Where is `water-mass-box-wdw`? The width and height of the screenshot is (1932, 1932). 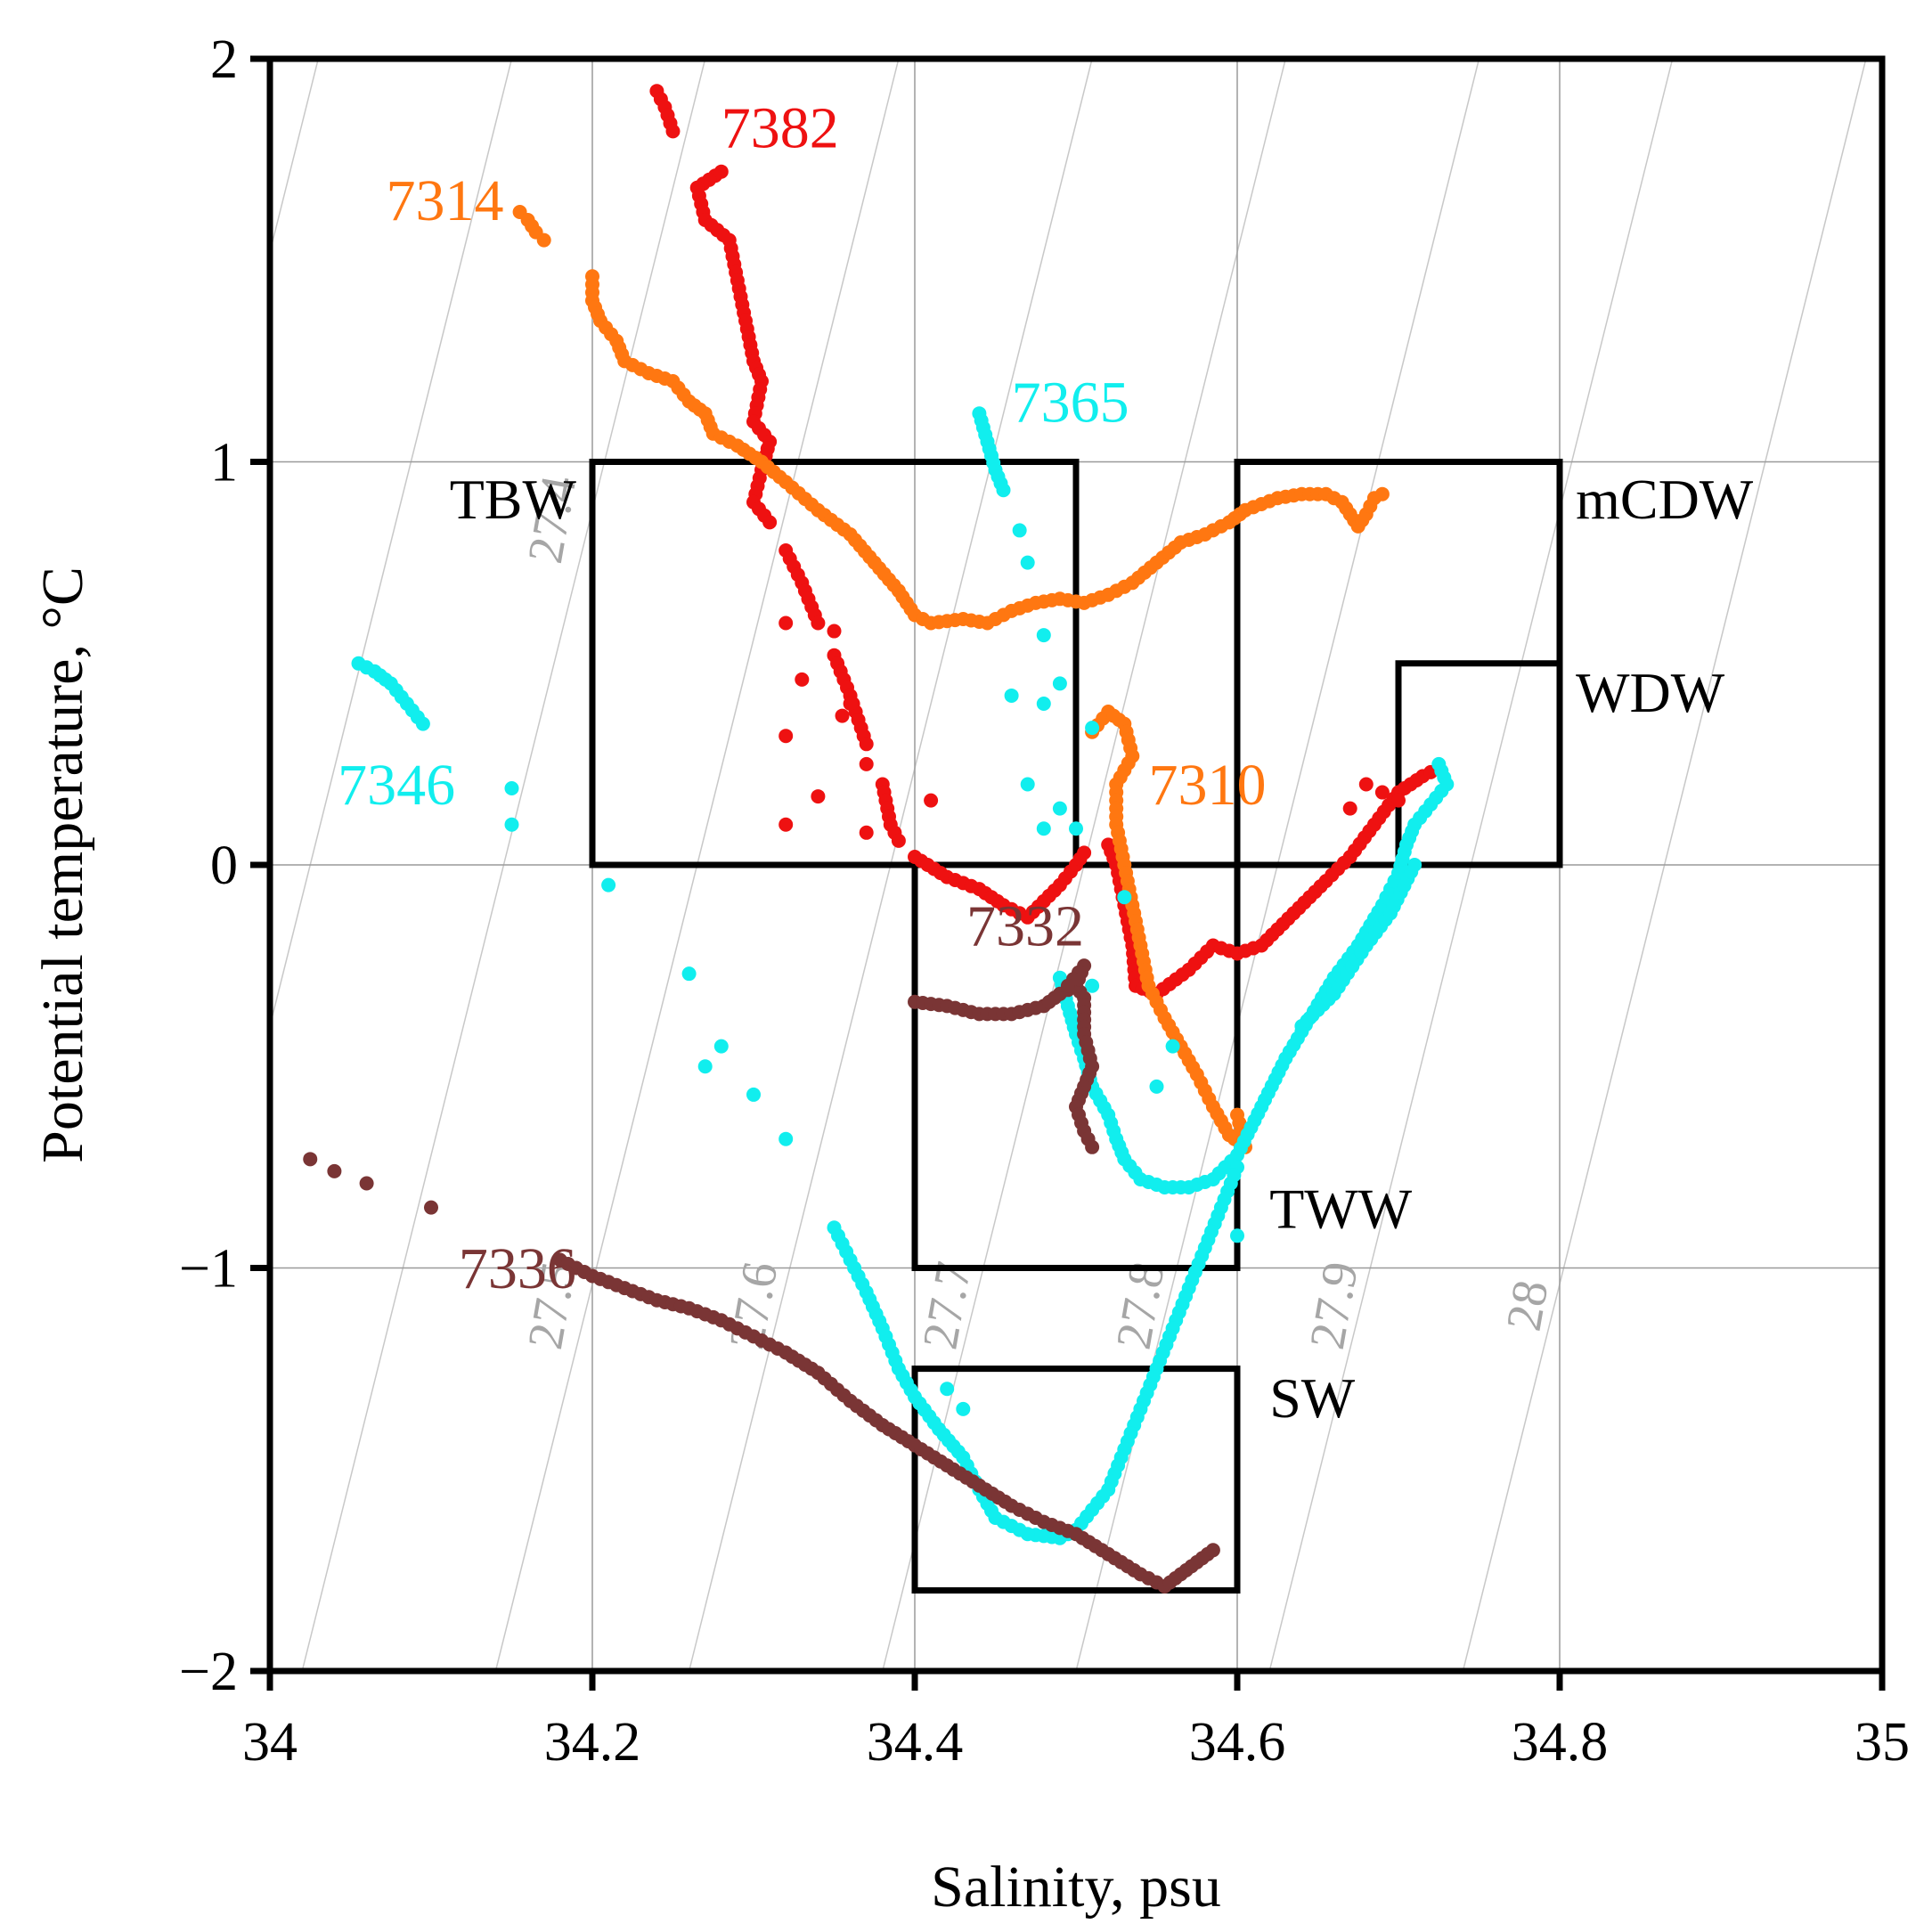 water-mass-box-wdw is located at coordinates (1479, 764).